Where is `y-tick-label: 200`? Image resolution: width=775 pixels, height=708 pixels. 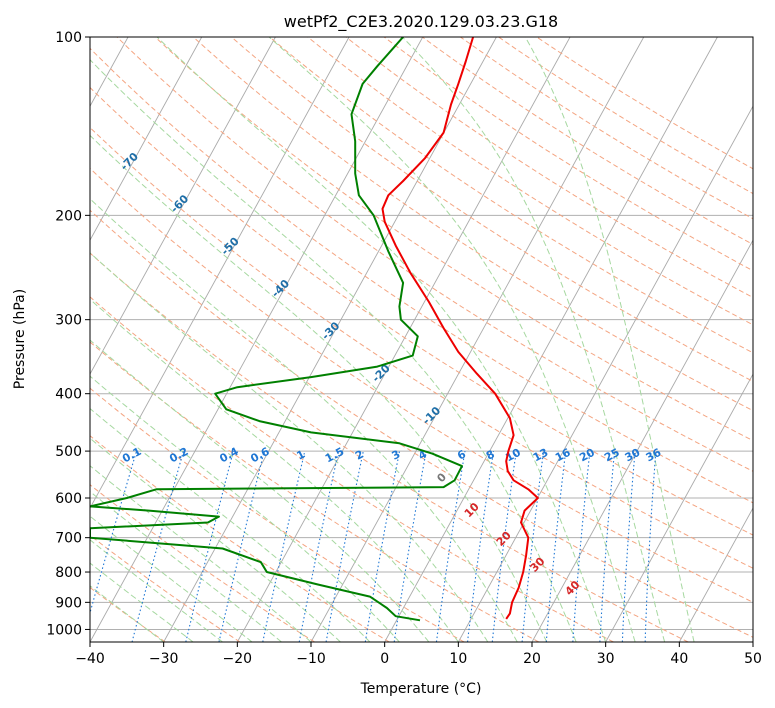 y-tick-label: 200 is located at coordinates (68, 216).